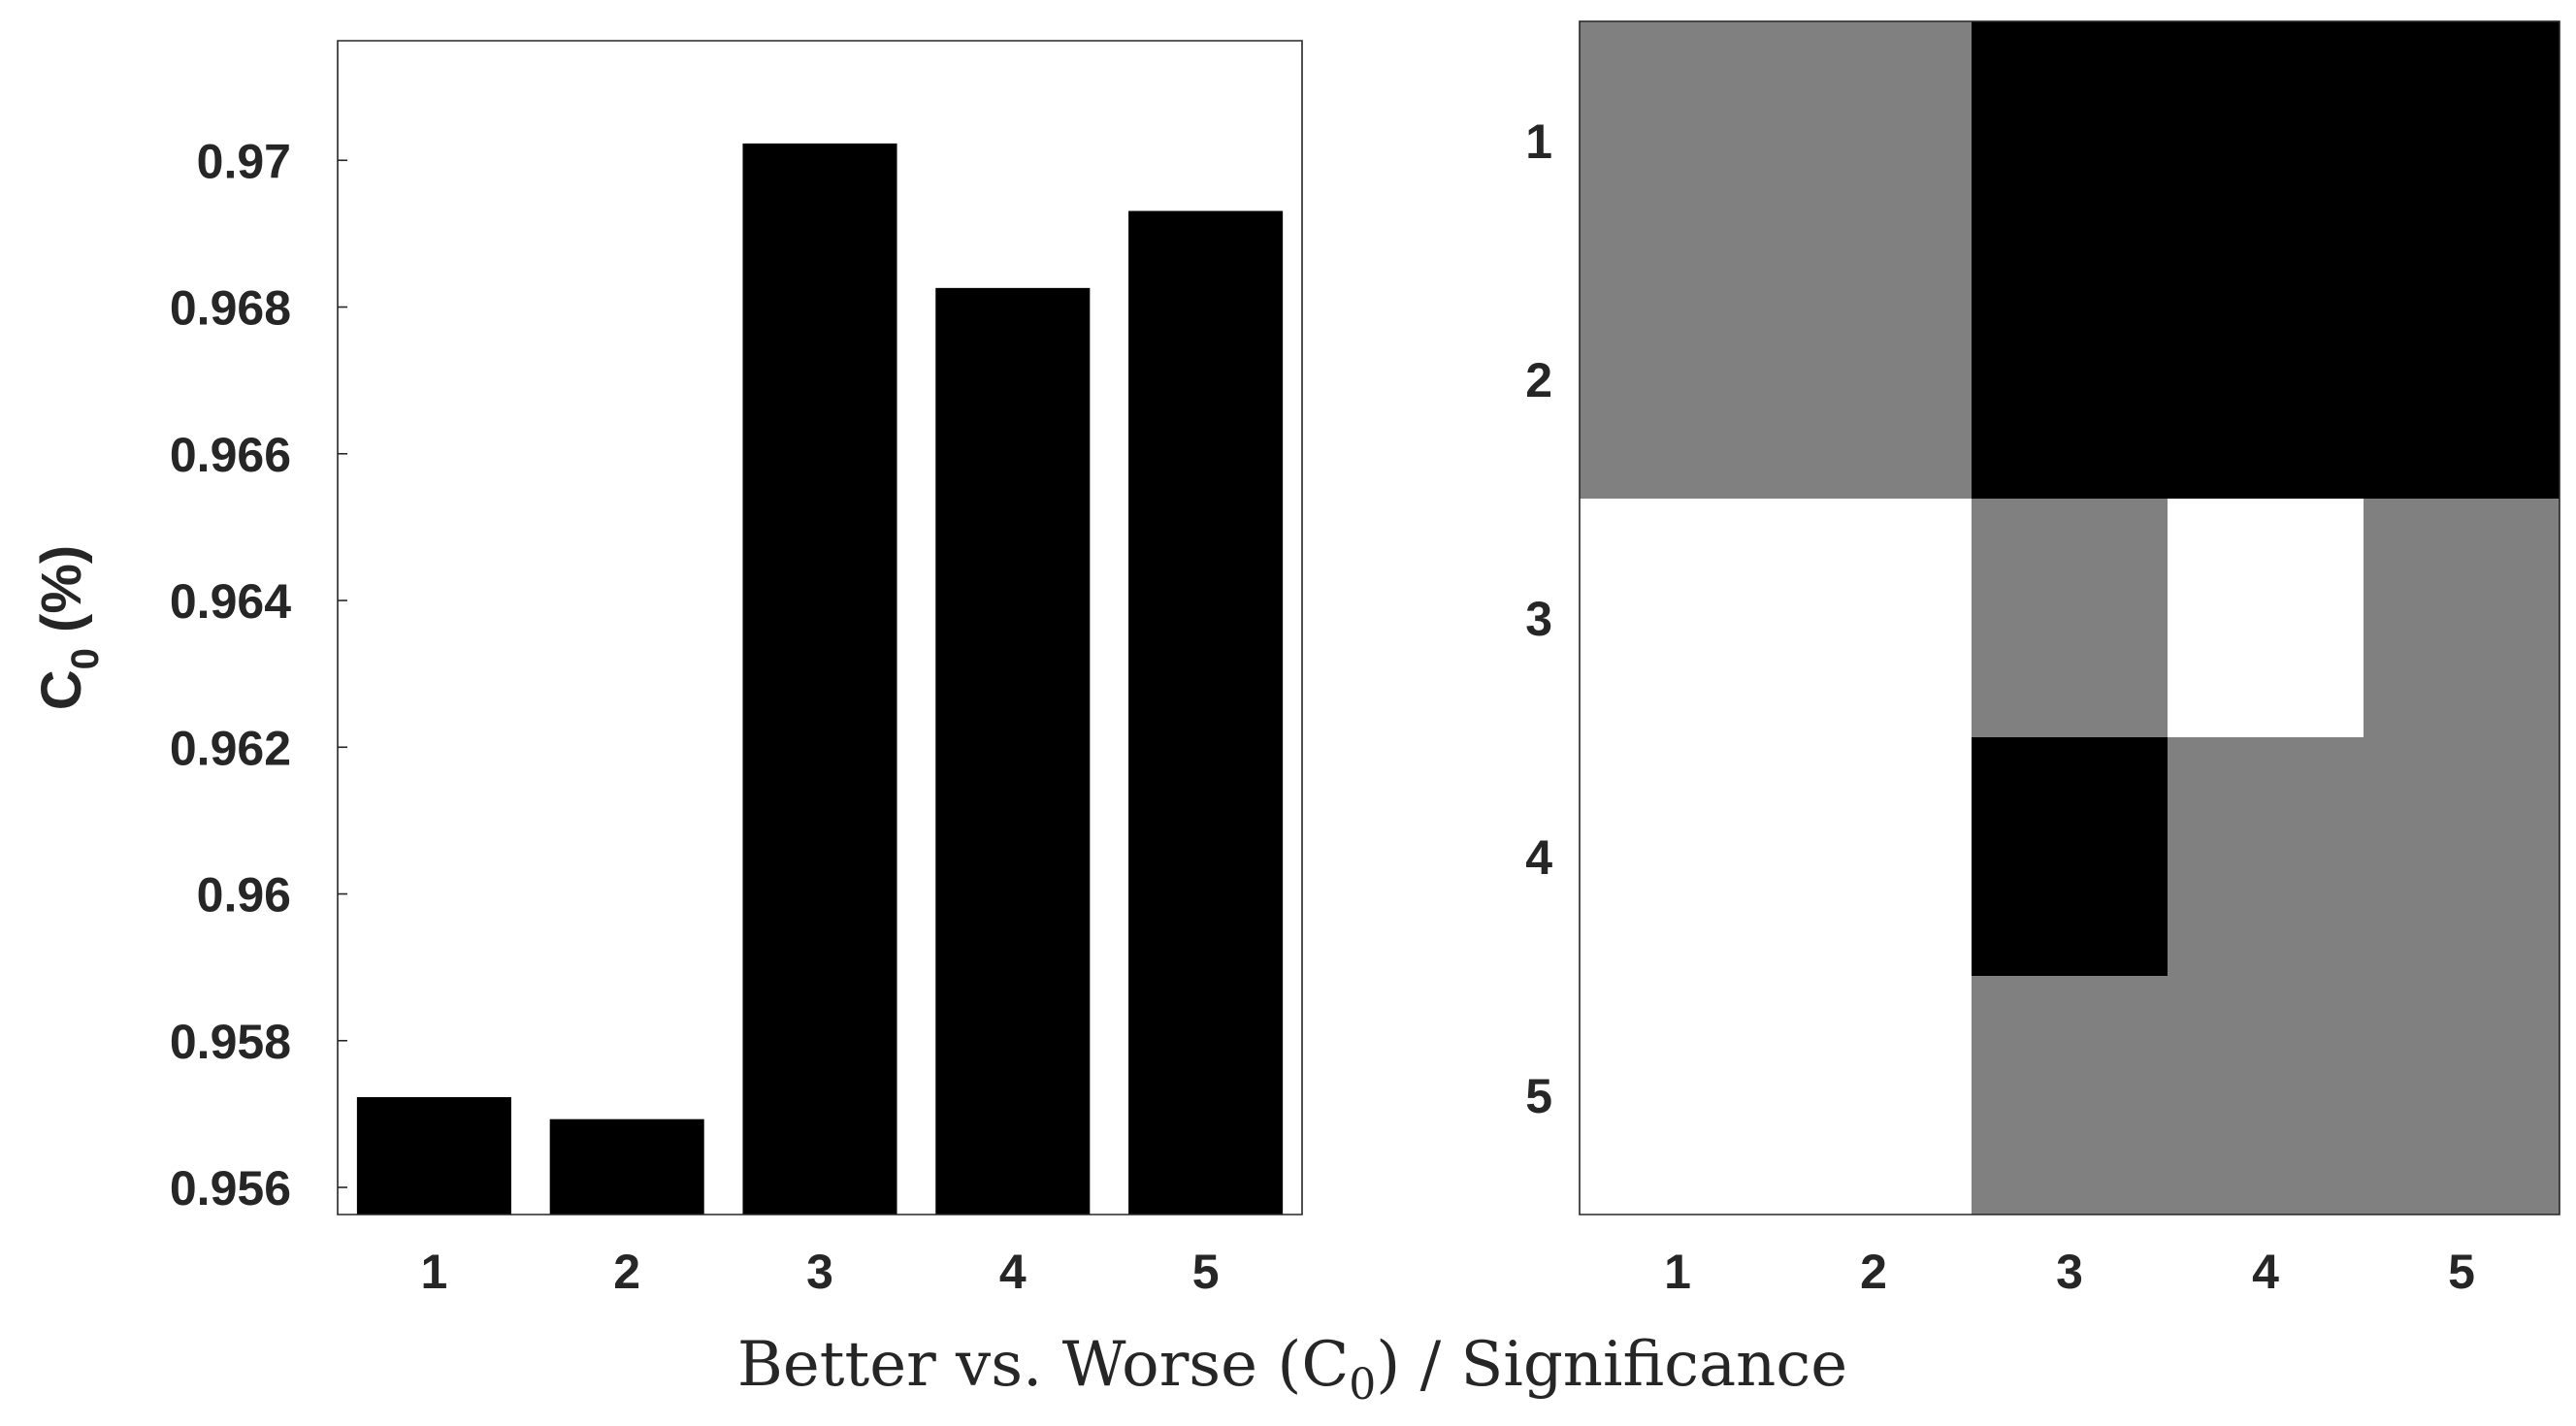 The image size is (2576, 1426). I want to click on bar-x-tick-3: 3, so click(820, 1272).